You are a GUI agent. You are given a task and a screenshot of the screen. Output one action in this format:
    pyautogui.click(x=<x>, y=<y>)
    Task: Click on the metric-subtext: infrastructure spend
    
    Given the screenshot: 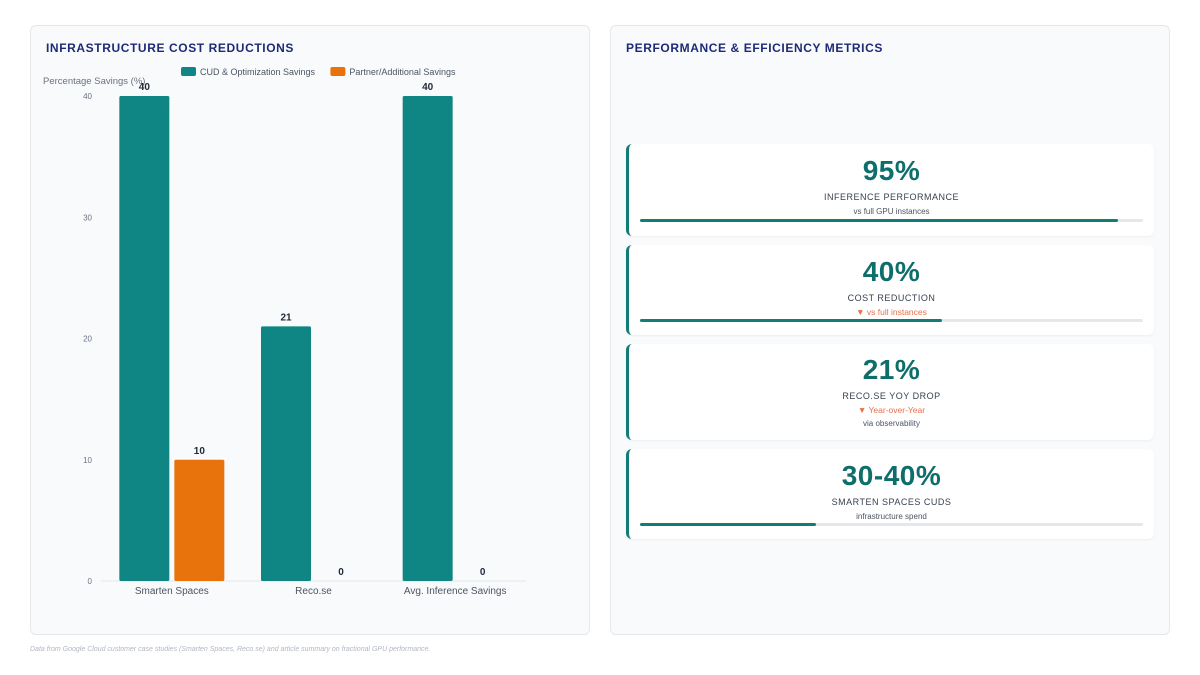 What is the action you would take?
    pyautogui.click(x=891, y=516)
    